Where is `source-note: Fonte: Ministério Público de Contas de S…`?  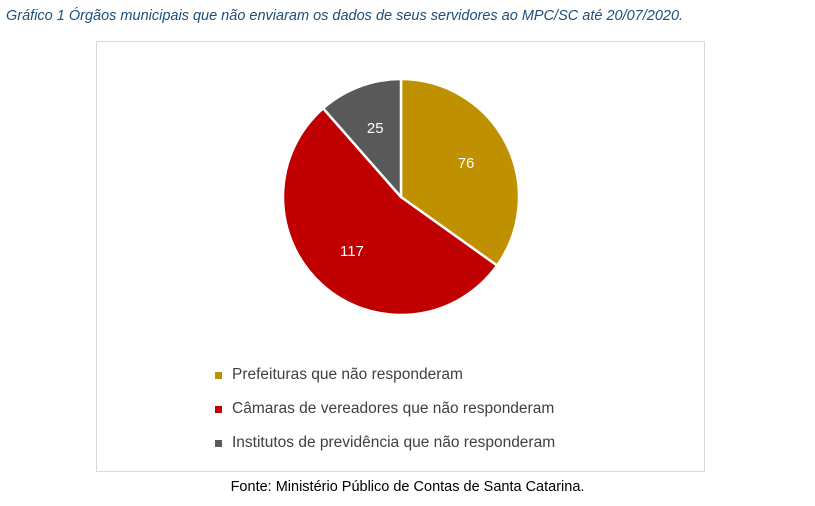
source-note: Fonte: Ministério Público de Contas de S… is located at coordinates (407, 487).